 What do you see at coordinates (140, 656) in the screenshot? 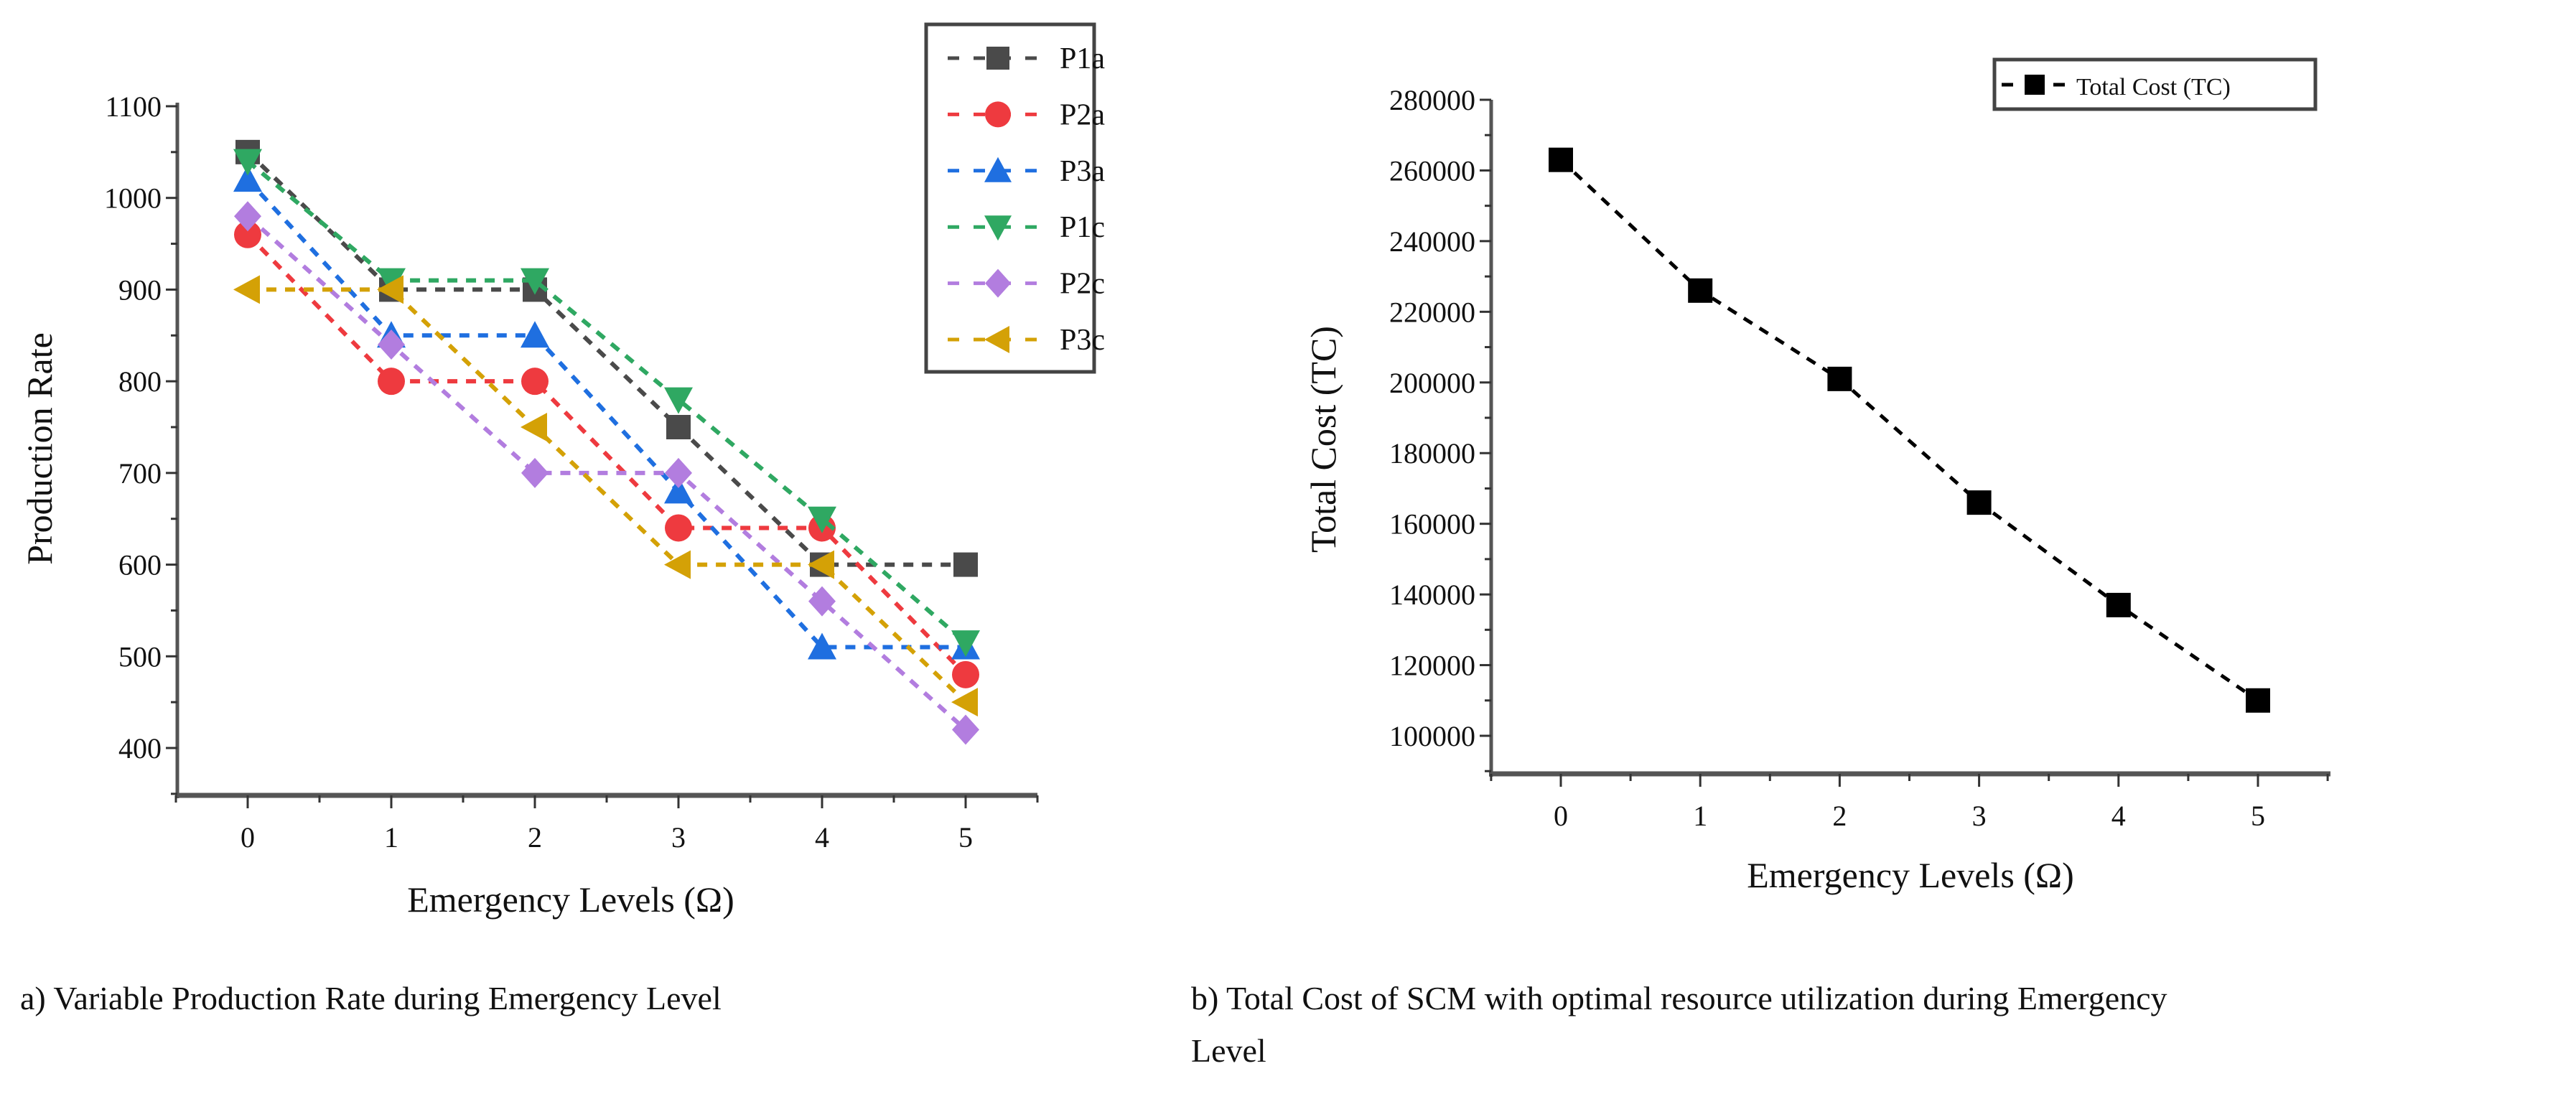
I see `y-tick-label: 500` at bounding box center [140, 656].